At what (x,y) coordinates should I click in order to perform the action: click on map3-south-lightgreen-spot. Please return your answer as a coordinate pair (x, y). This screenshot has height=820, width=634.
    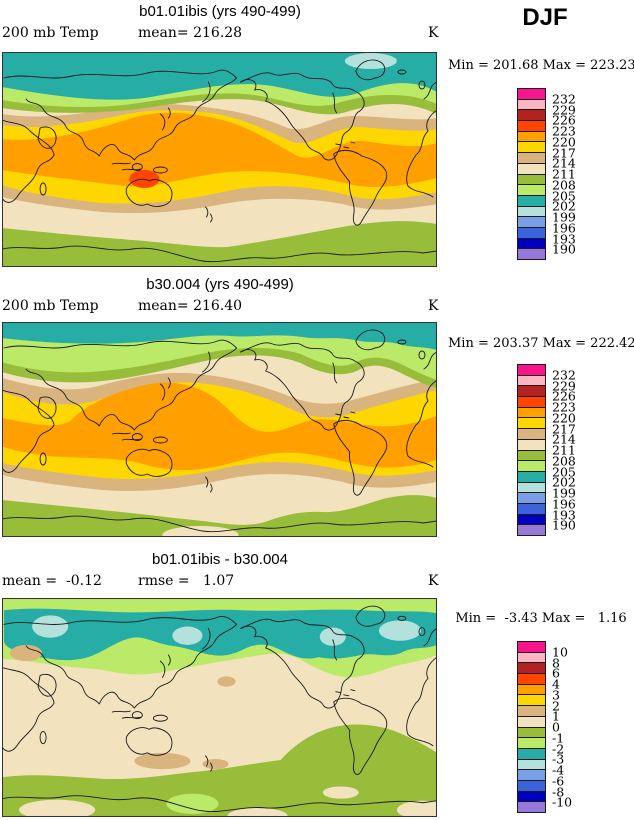
    Looking at the image, I should click on (192, 803).